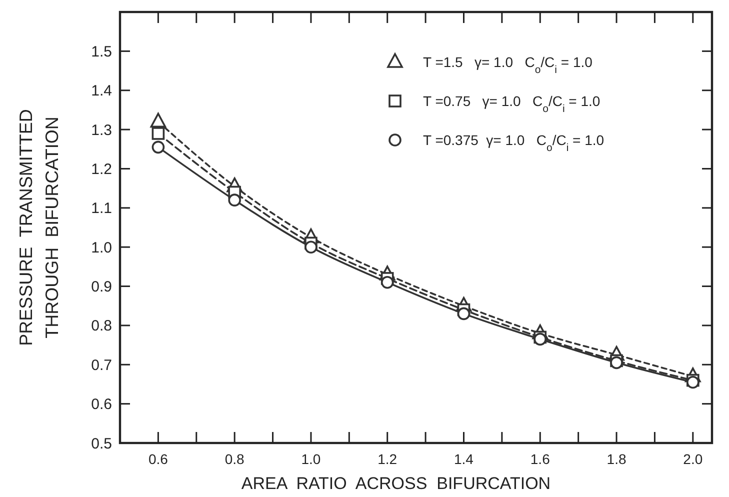 The width and height of the screenshot is (729, 497). What do you see at coordinates (311, 459) in the screenshot?
I see `x-tick-label: 1.0` at bounding box center [311, 459].